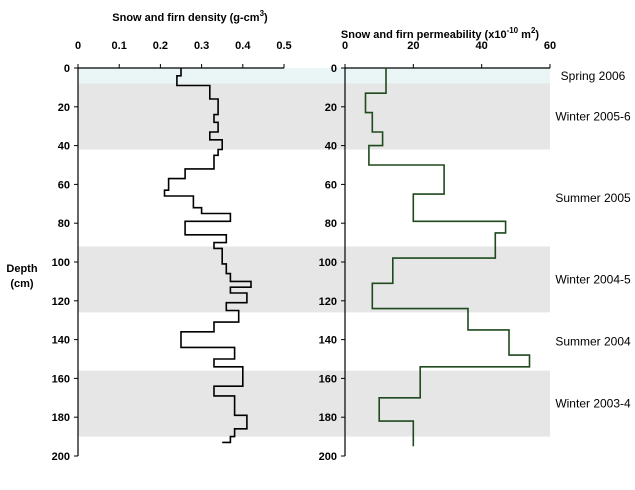  I want to click on depth-axis-label-line1: Depth, so click(21, 269).